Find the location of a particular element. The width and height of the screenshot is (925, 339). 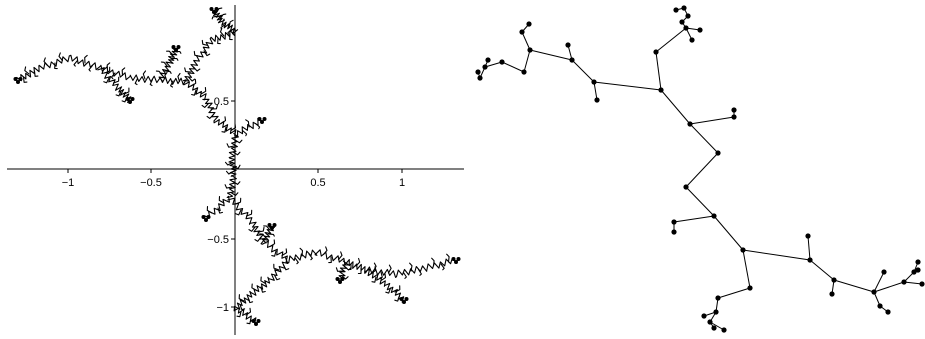

dendrite-arm is located at coordinates (384, 285).